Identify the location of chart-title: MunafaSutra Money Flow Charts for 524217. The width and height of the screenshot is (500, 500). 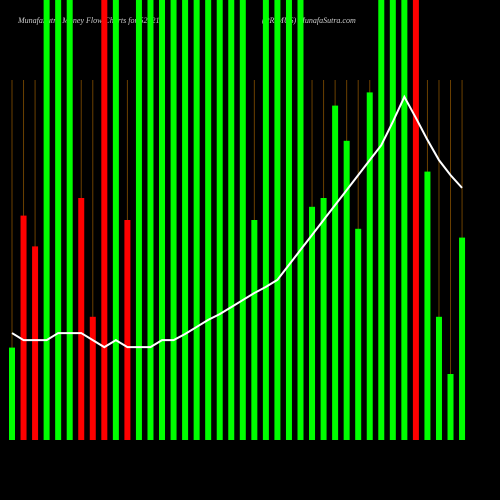
(91, 20).